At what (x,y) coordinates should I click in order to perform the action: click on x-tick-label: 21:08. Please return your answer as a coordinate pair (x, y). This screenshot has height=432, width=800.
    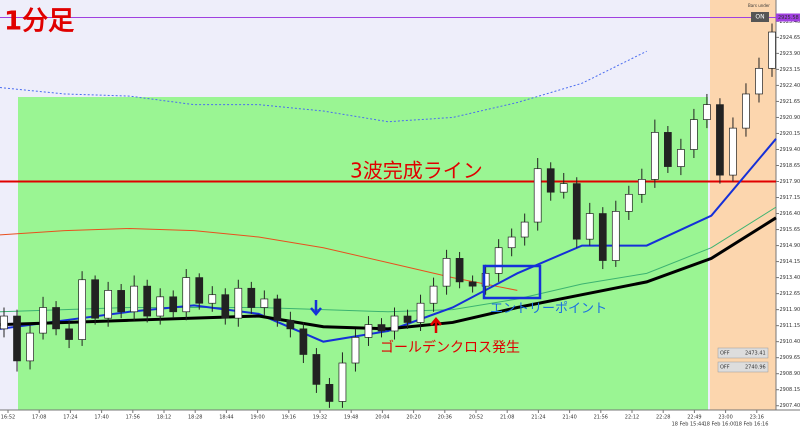
    Looking at the image, I should click on (507, 418).